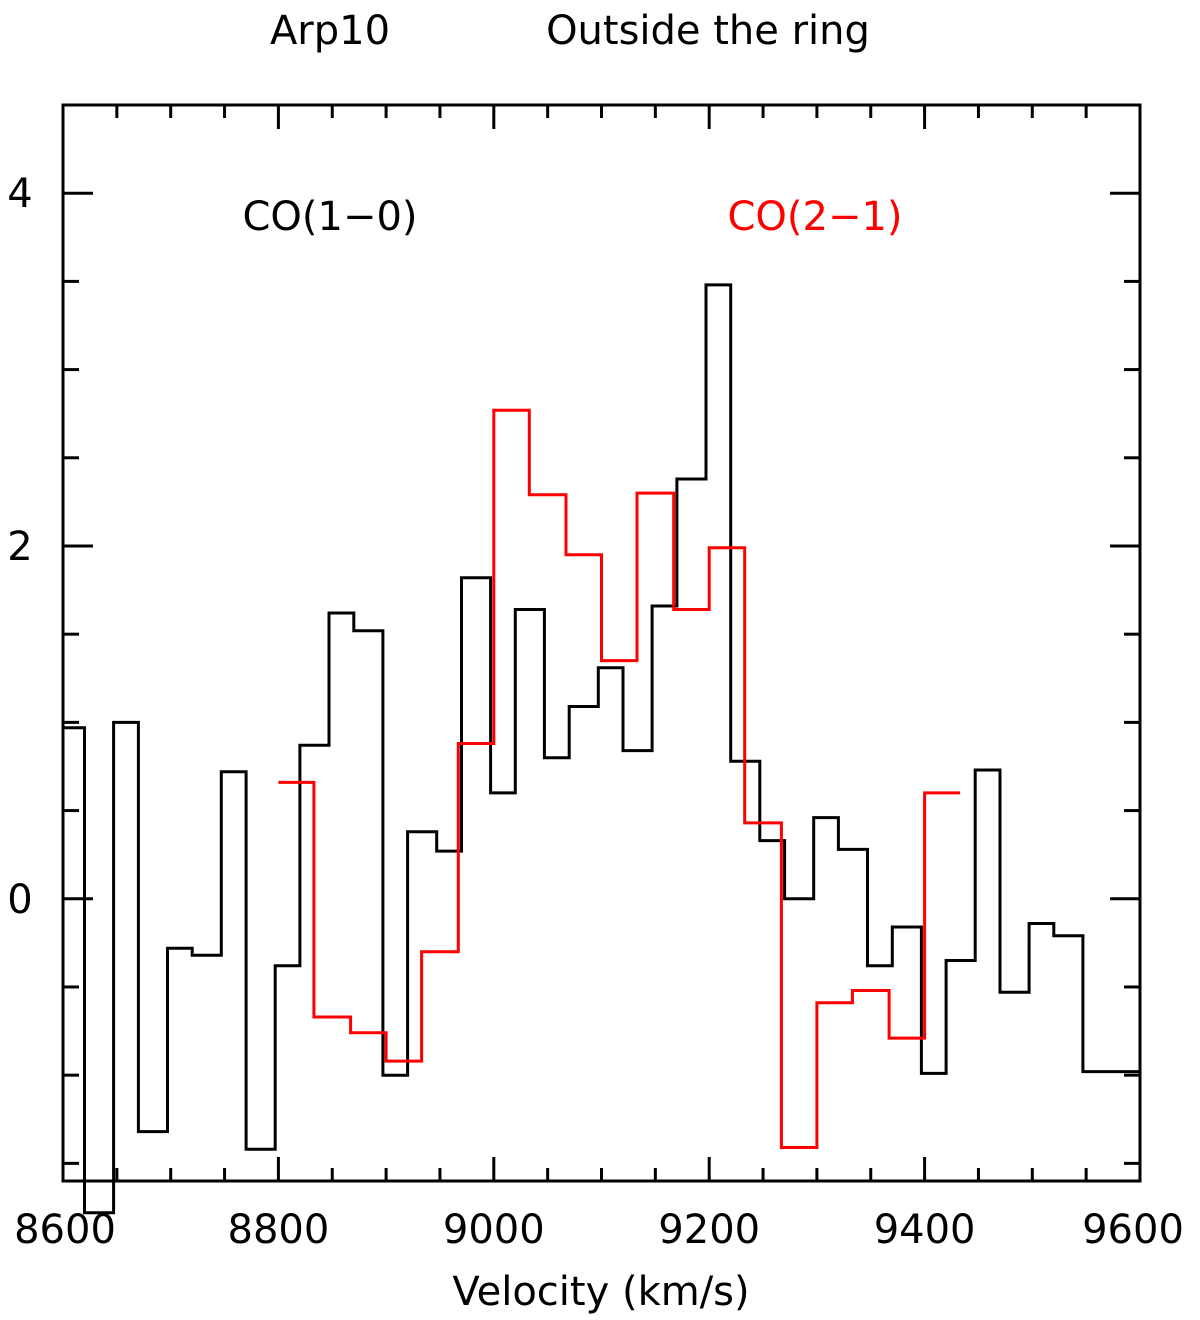 This screenshot has width=1200, height=1320. Describe the element at coordinates (65, 1230) in the screenshot. I see `x-tick-label: 8600` at that location.